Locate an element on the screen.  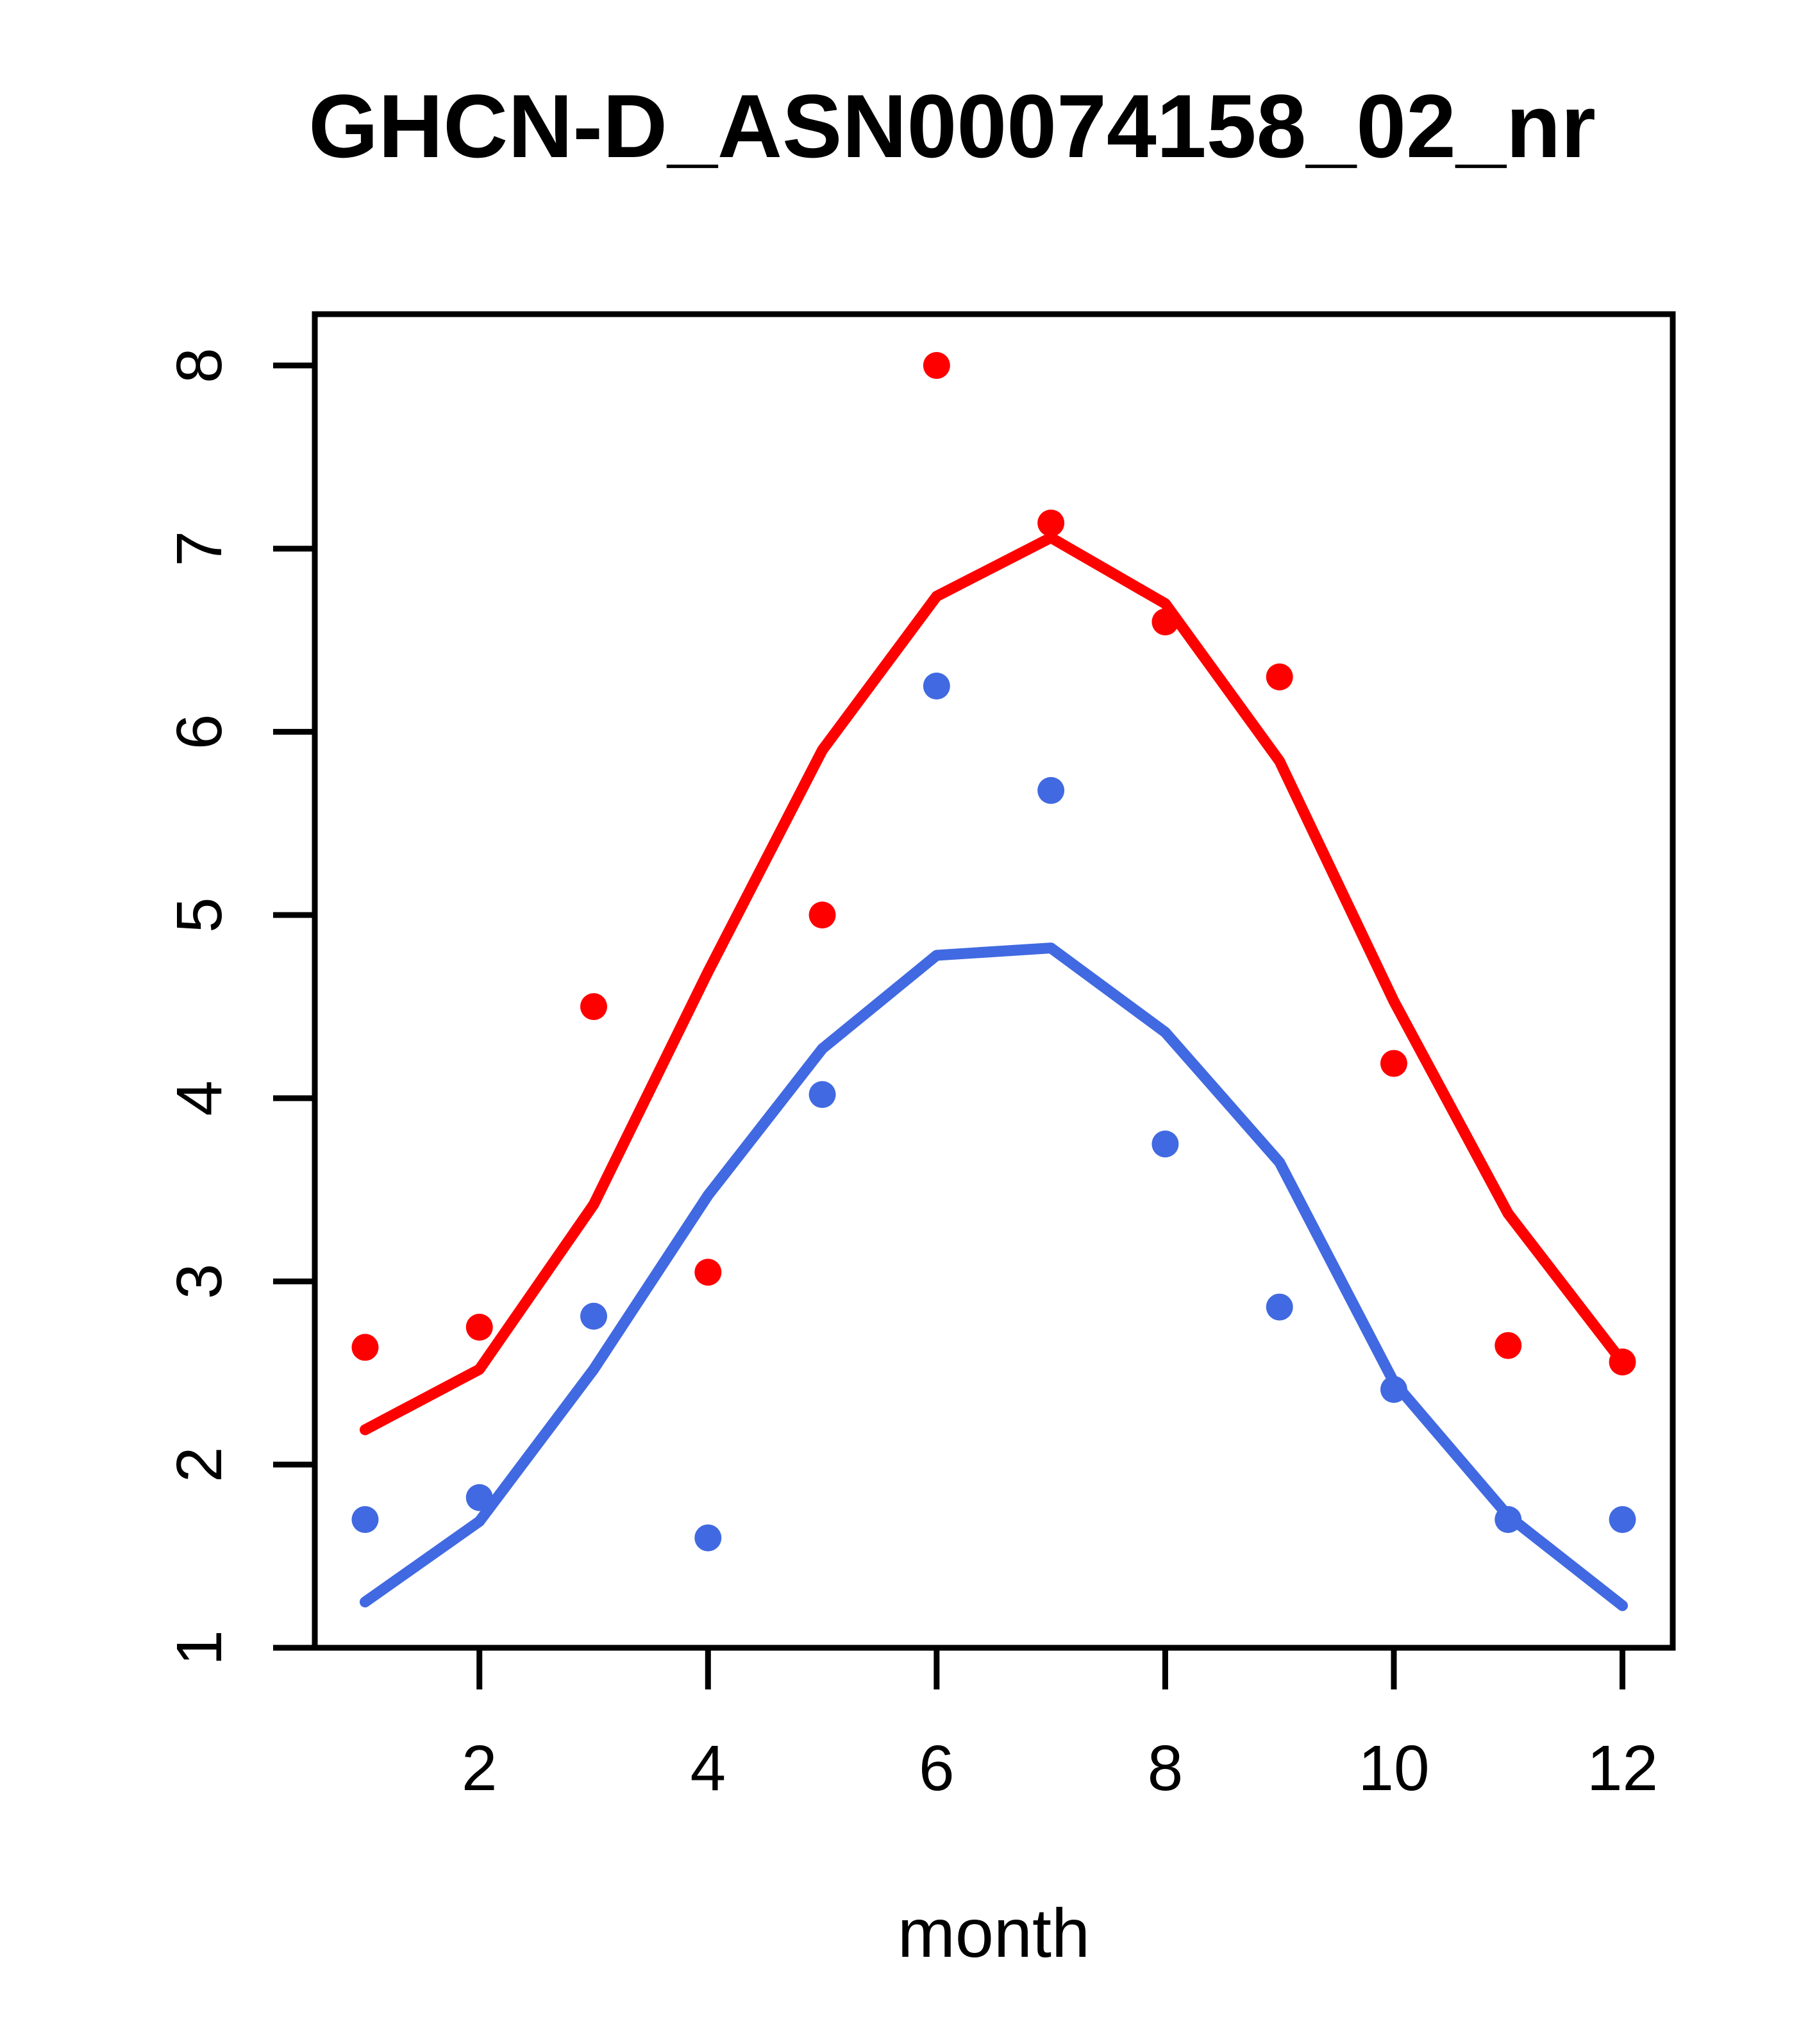
y-tick-label: 5 is located at coordinates (199, 915).